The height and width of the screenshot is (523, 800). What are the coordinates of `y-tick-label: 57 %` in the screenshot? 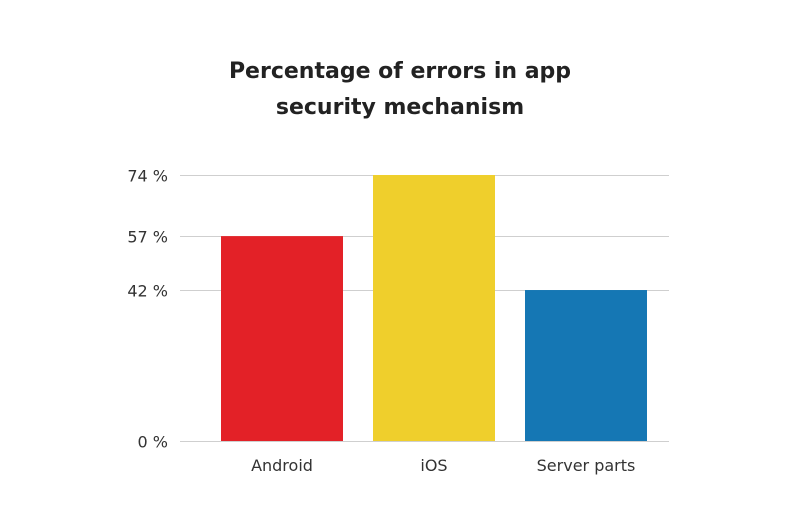 It's located at (147, 237).